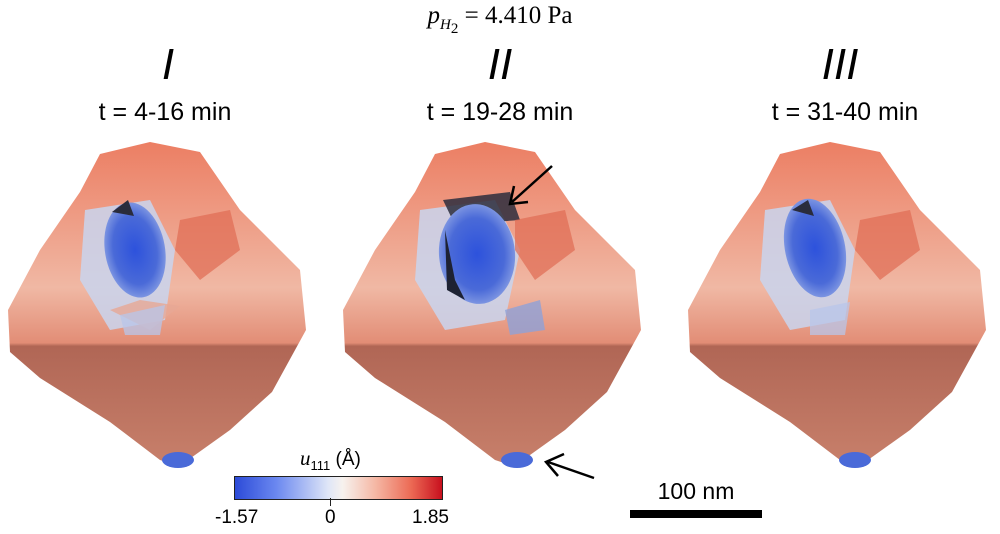 The image size is (1000, 534). What do you see at coordinates (445, 25) in the screenshot?
I see `pressure-subscript: H` at bounding box center [445, 25].